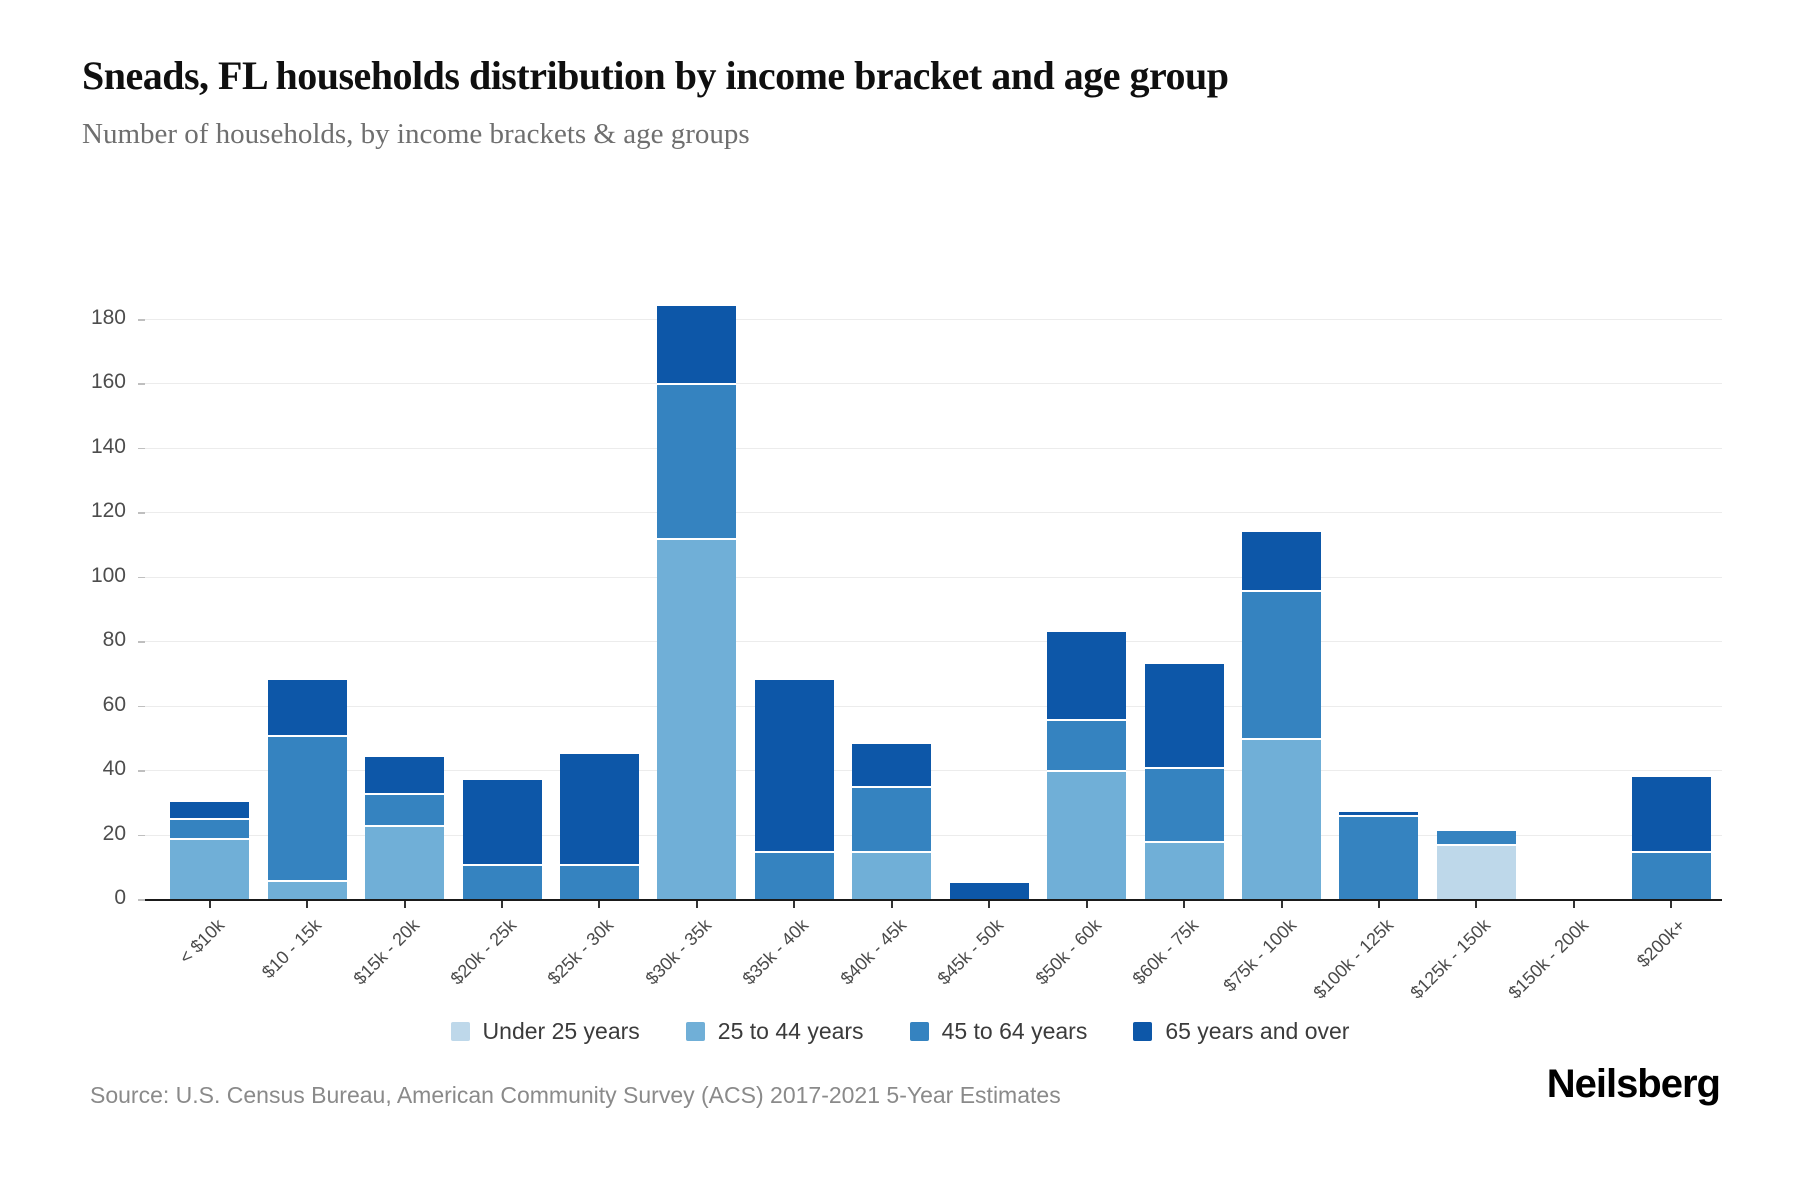 The height and width of the screenshot is (1200, 1800). What do you see at coordinates (873, 952) in the screenshot?
I see `x-axis-label: $40k - 45k` at bounding box center [873, 952].